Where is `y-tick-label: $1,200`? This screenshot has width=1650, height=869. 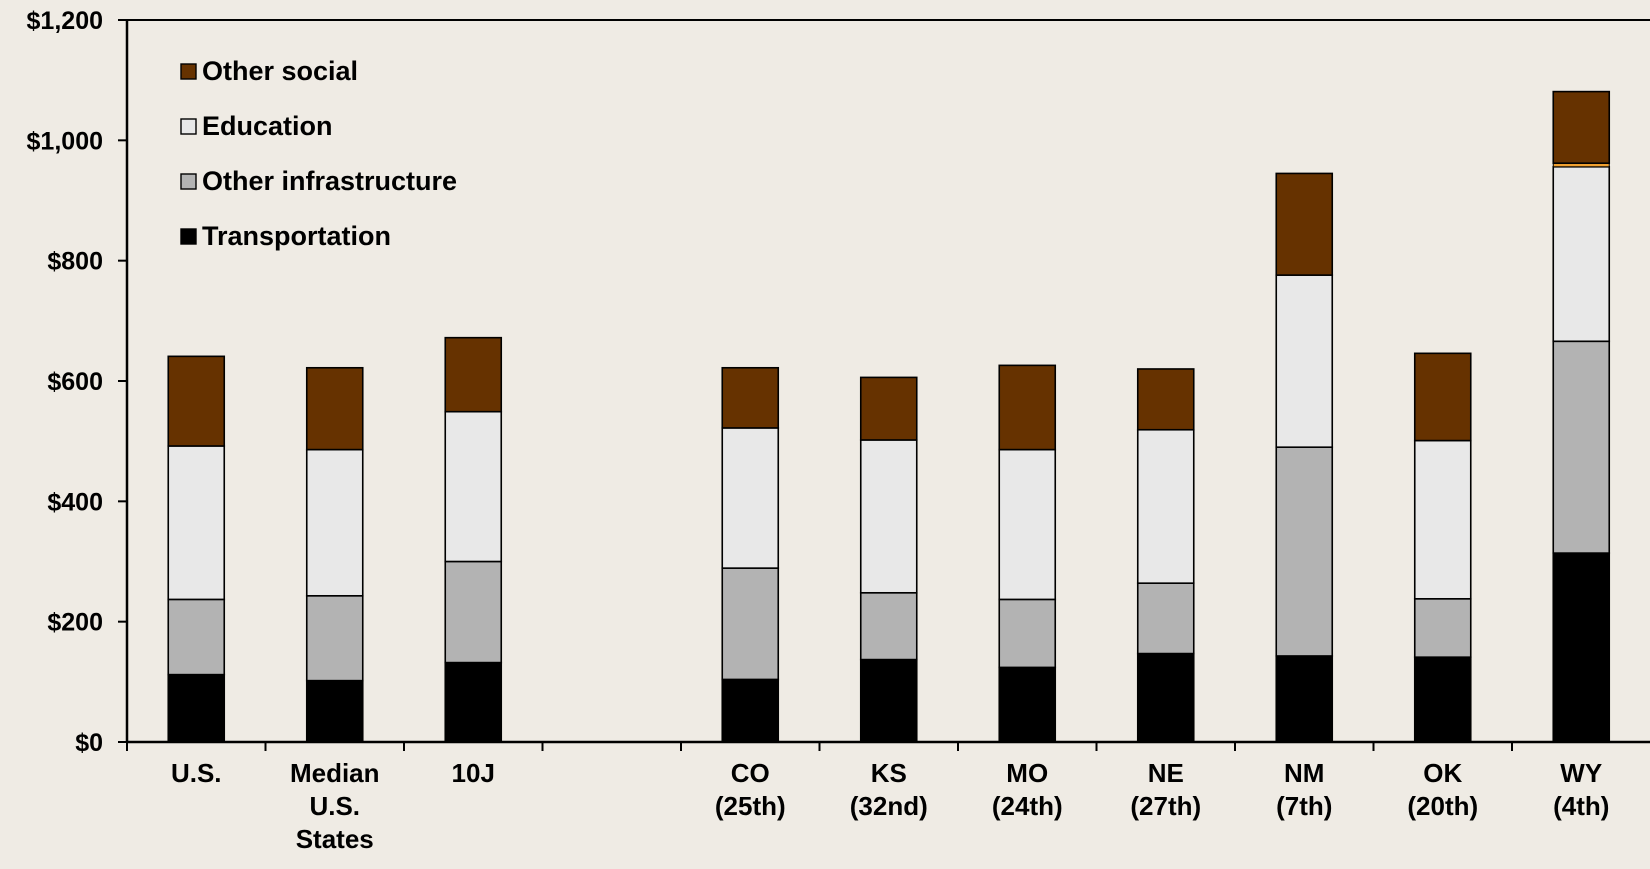 y-tick-label: $1,200 is located at coordinates (65, 21).